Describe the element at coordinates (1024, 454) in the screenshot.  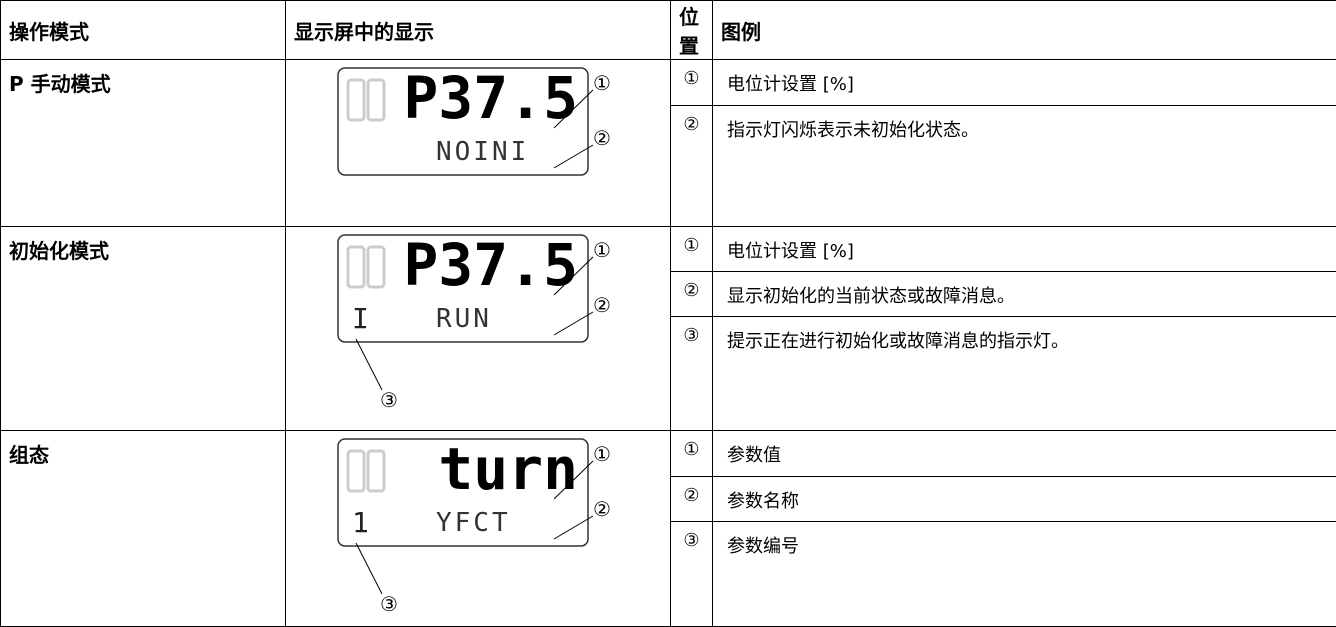
I see `legend-cell: 参数值` at that location.